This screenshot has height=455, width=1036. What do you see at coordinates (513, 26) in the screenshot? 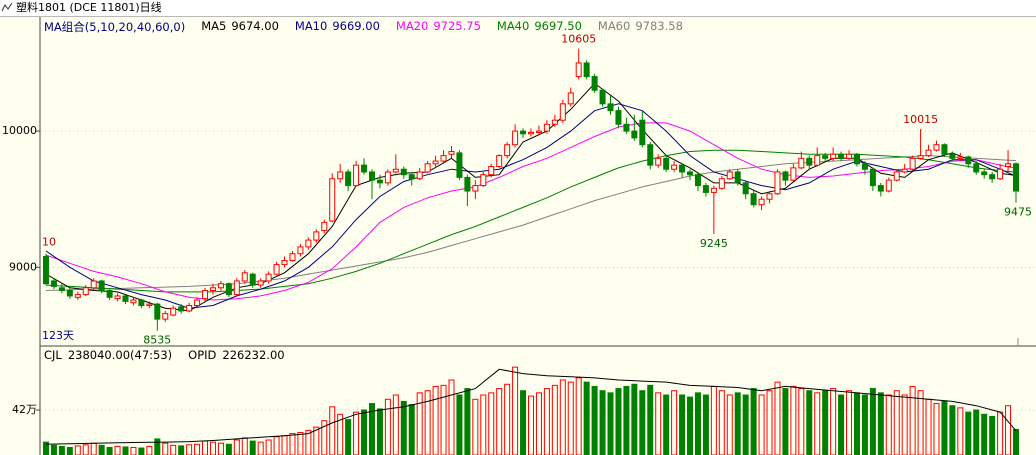
I see `legend-name: MA40` at bounding box center [513, 26].